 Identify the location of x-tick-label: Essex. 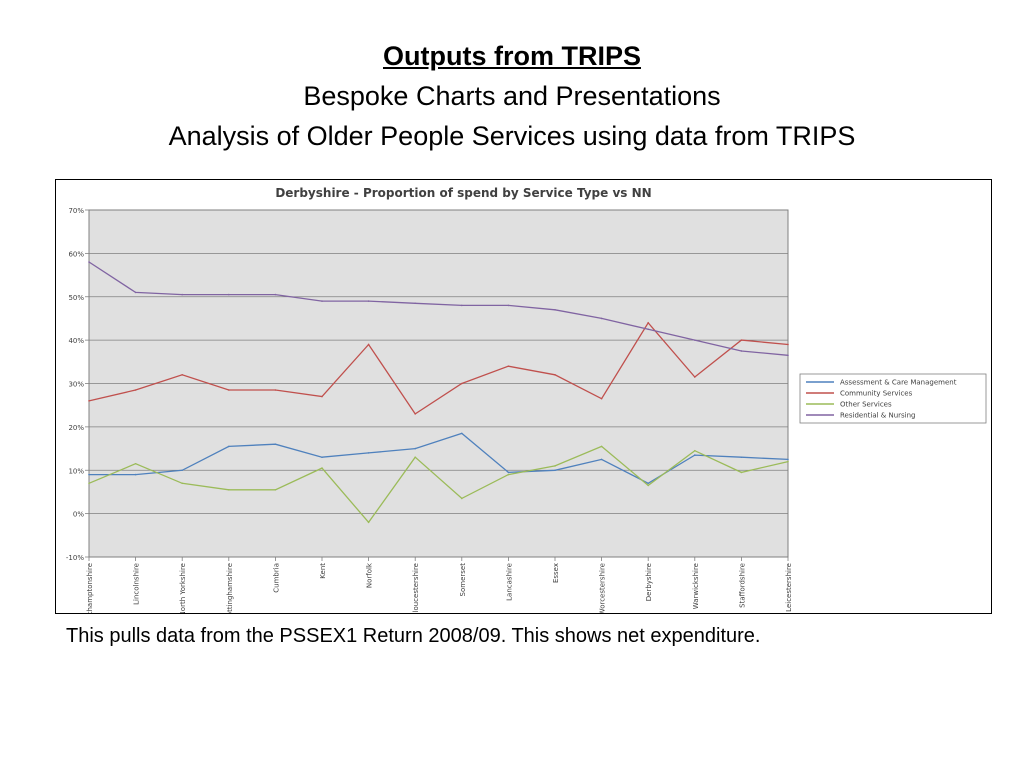
(556, 573).